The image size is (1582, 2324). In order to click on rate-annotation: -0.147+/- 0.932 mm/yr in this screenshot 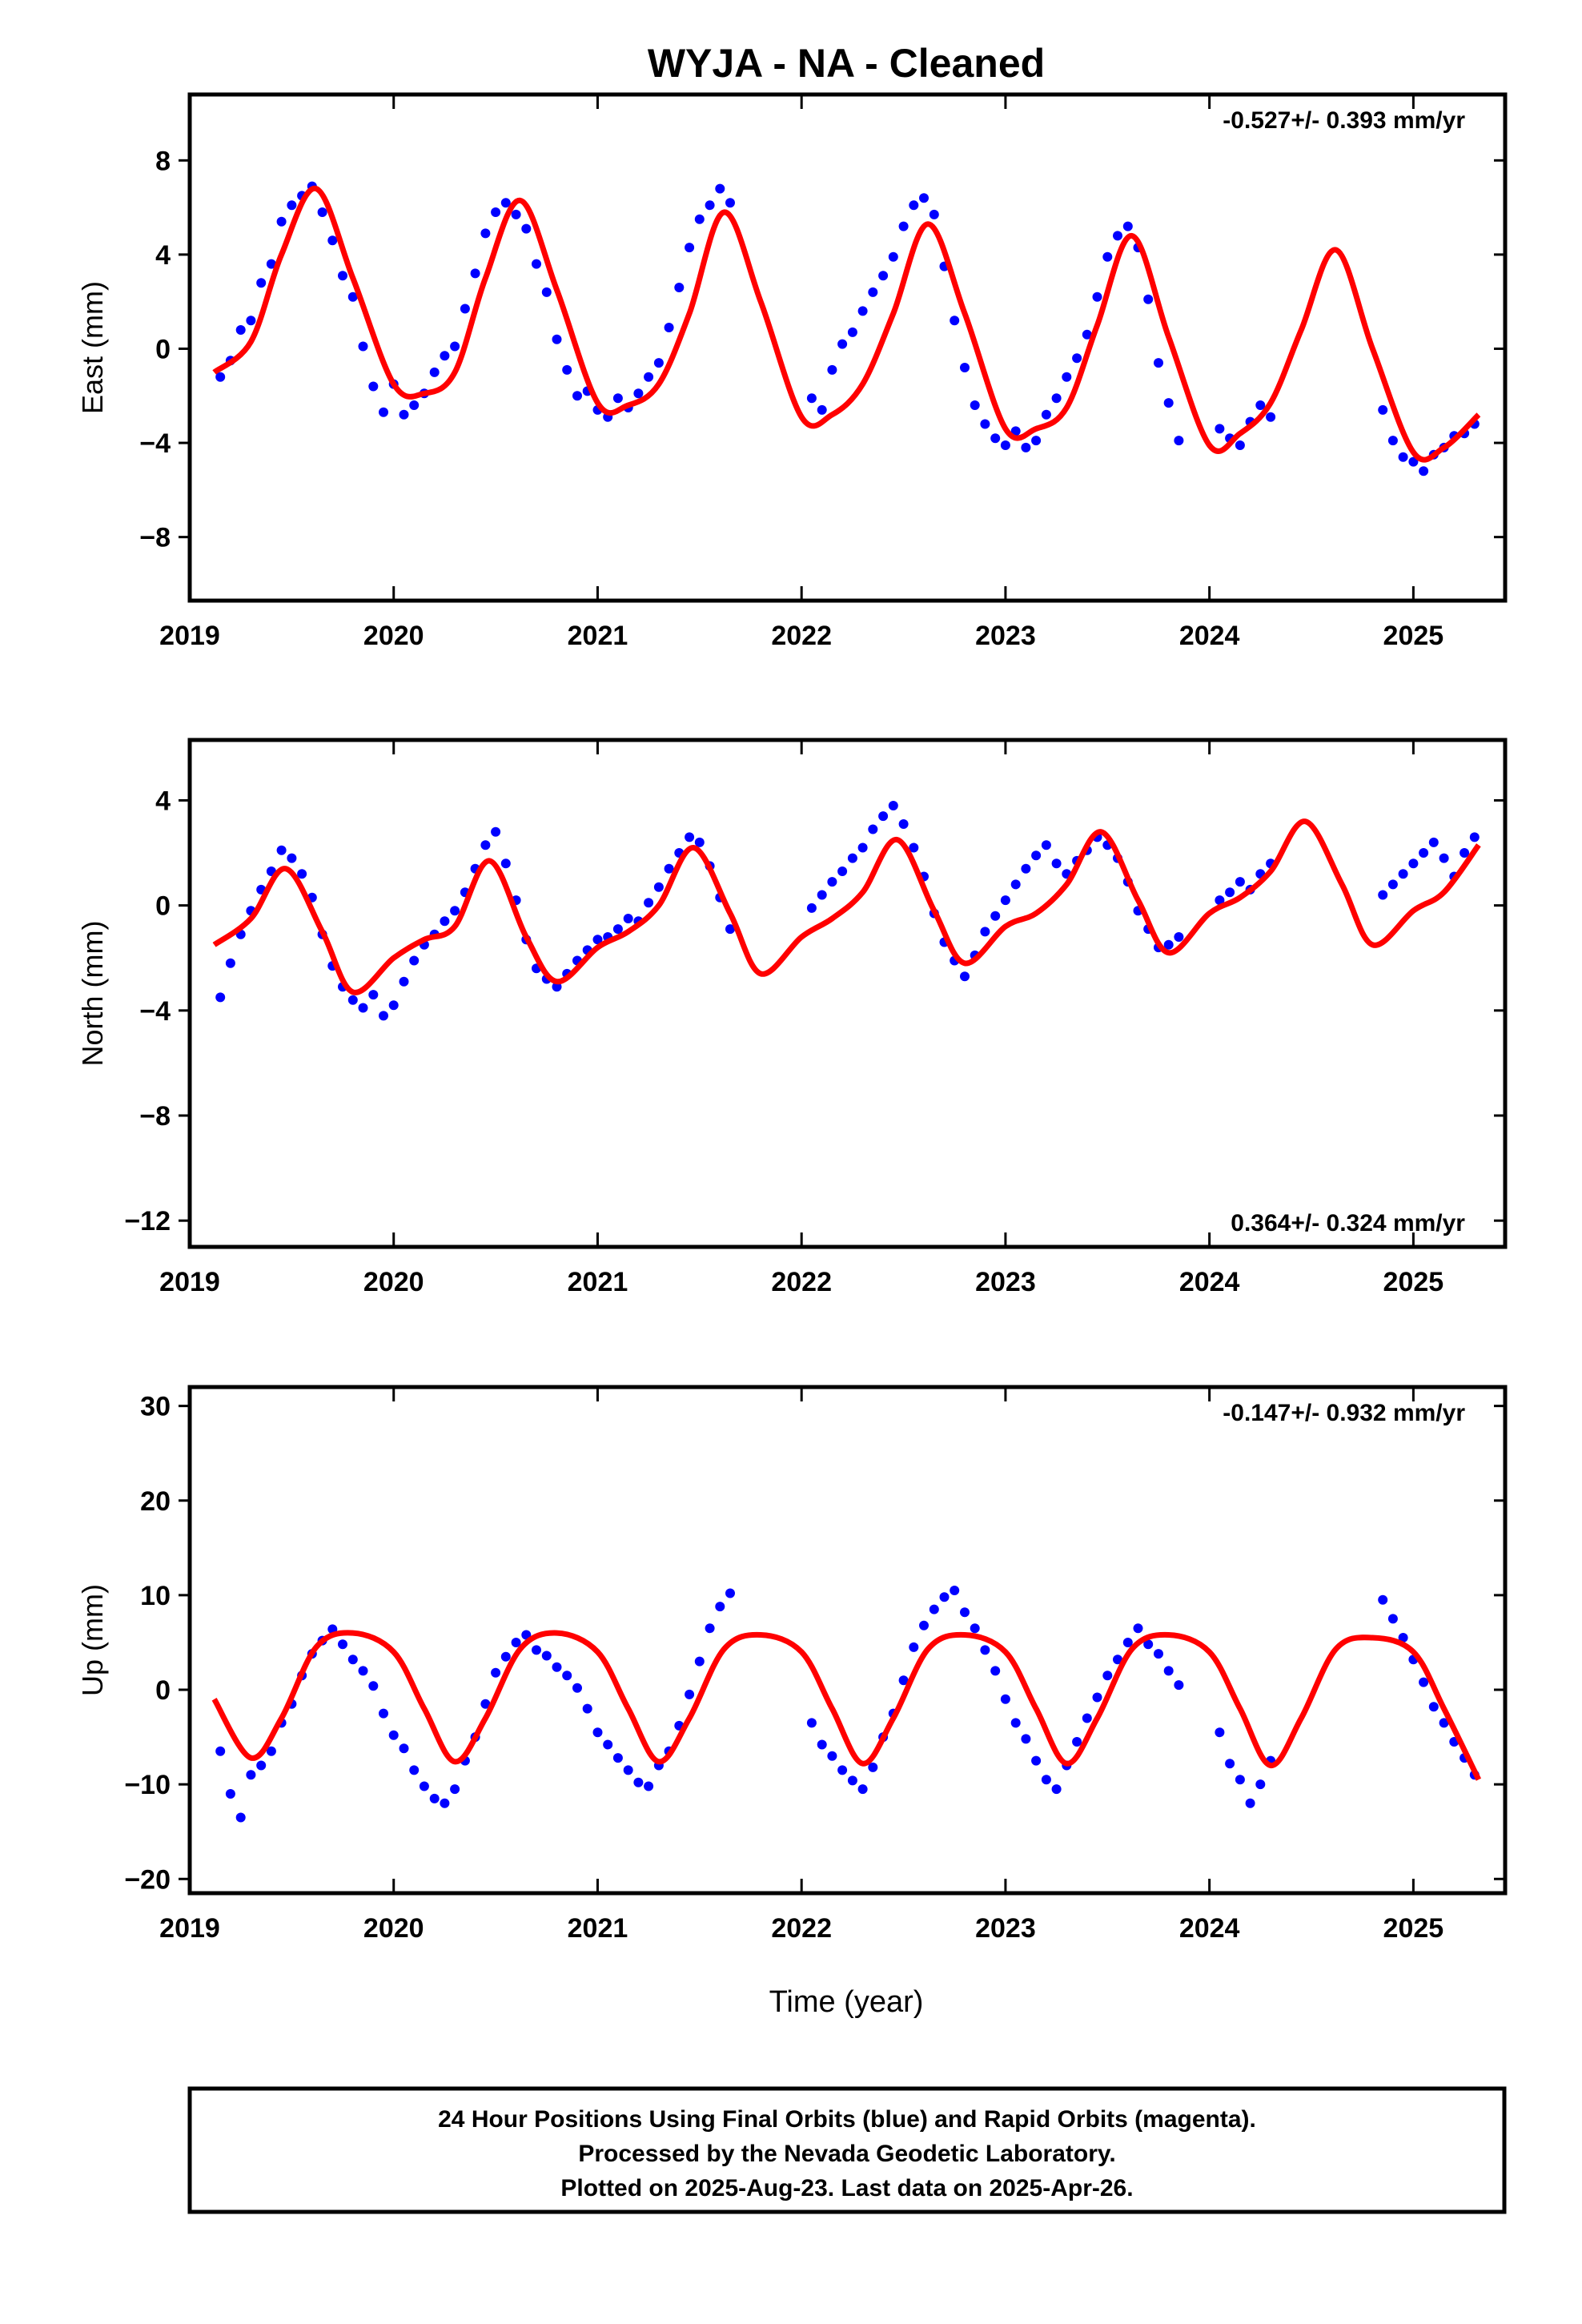, I will do `click(1344, 1413)`.